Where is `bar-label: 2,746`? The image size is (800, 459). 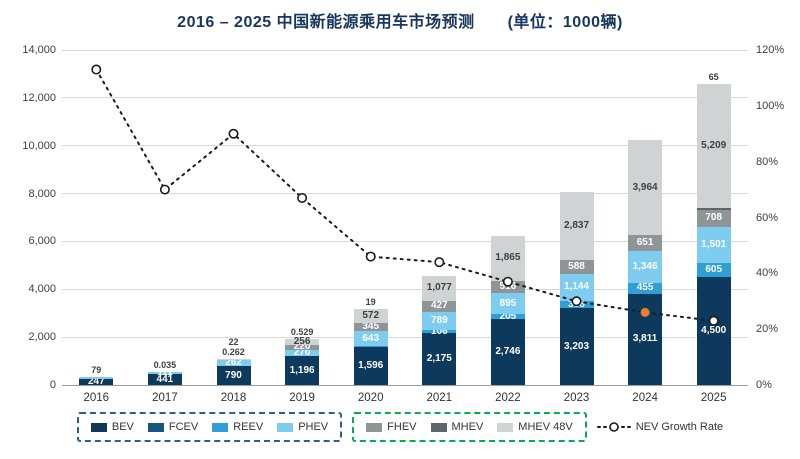 bar-label: 2,746 is located at coordinates (508, 352).